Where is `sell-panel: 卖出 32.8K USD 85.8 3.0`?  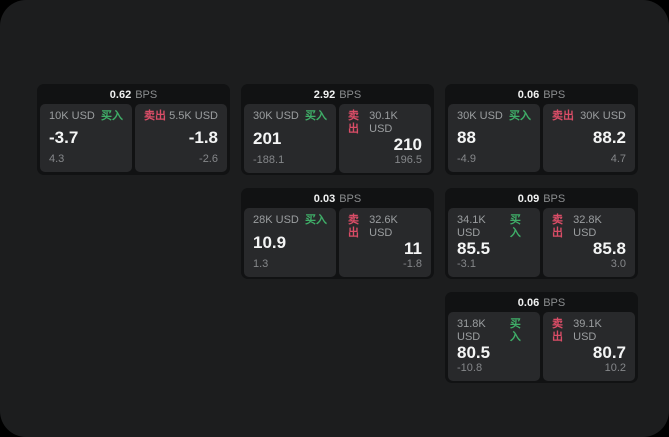 sell-panel: 卖出 32.8K USD 85.8 3.0 is located at coordinates (589, 242).